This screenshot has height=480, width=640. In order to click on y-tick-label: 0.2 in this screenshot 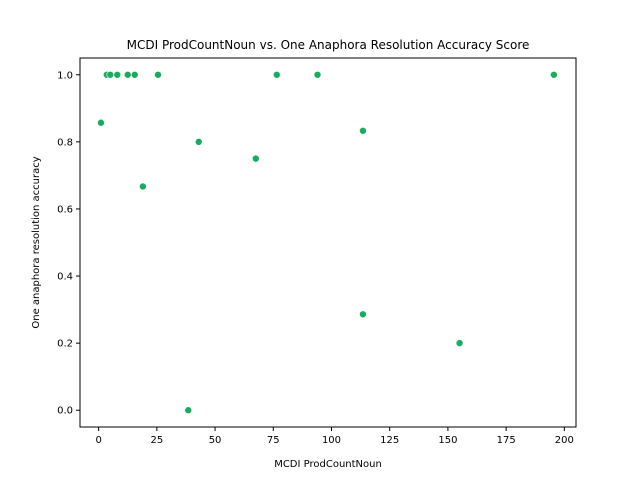, I will do `click(65, 344)`.